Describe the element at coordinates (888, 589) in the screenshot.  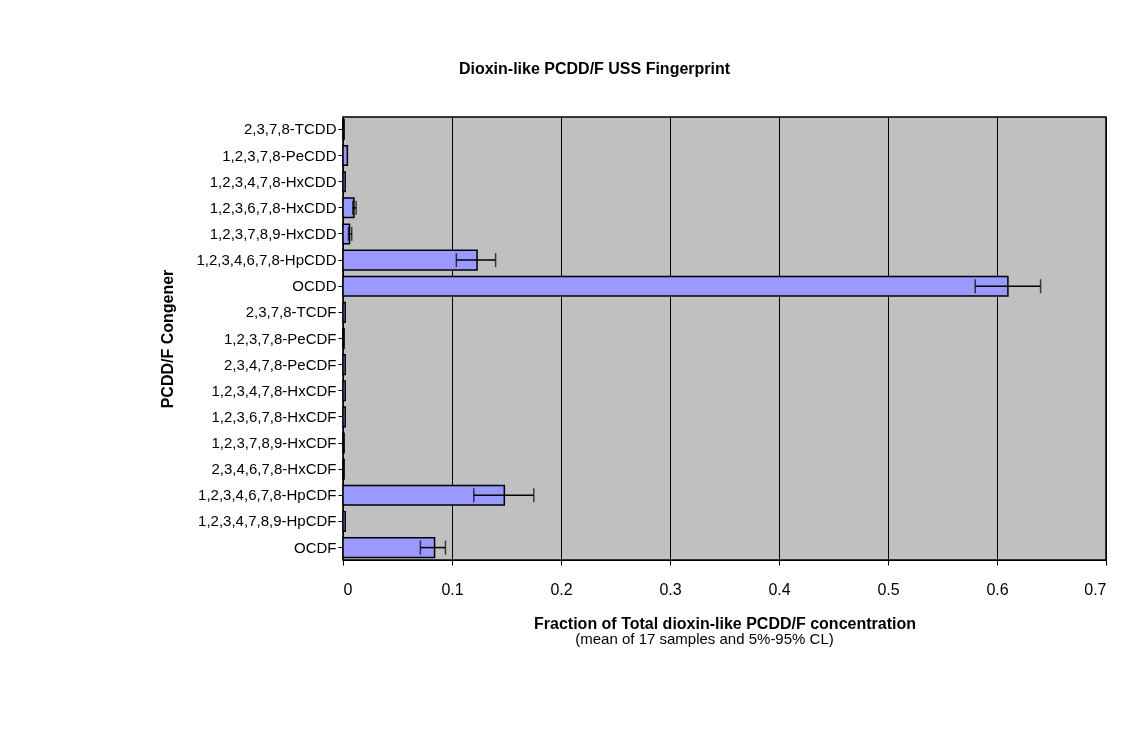
I see `x-tick-label: 0.5` at that location.